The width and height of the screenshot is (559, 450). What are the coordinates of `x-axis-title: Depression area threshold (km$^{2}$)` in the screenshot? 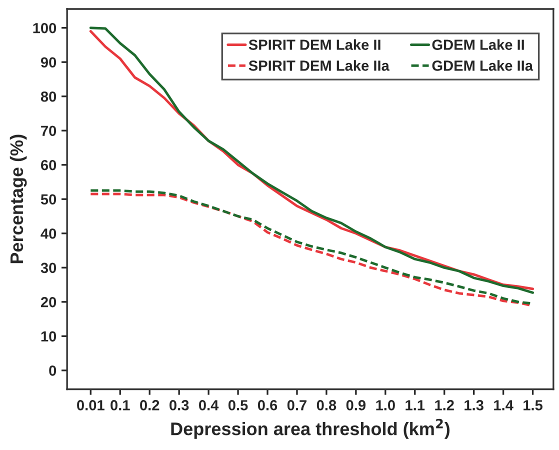 It's located at (310, 428).